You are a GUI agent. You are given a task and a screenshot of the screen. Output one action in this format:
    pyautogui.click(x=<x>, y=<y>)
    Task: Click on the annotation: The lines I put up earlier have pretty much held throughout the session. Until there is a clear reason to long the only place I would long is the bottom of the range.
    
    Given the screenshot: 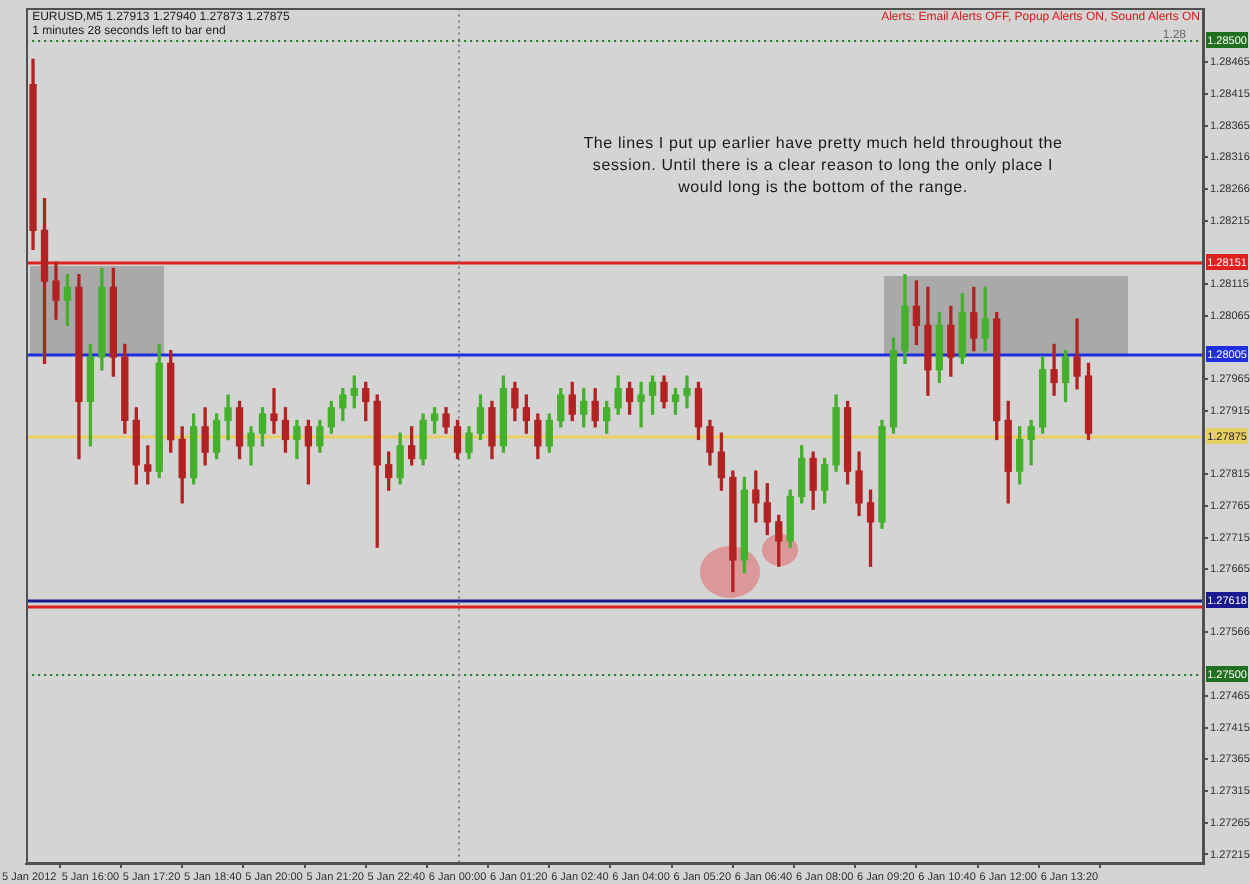 What is the action you would take?
    pyautogui.click(x=823, y=165)
    